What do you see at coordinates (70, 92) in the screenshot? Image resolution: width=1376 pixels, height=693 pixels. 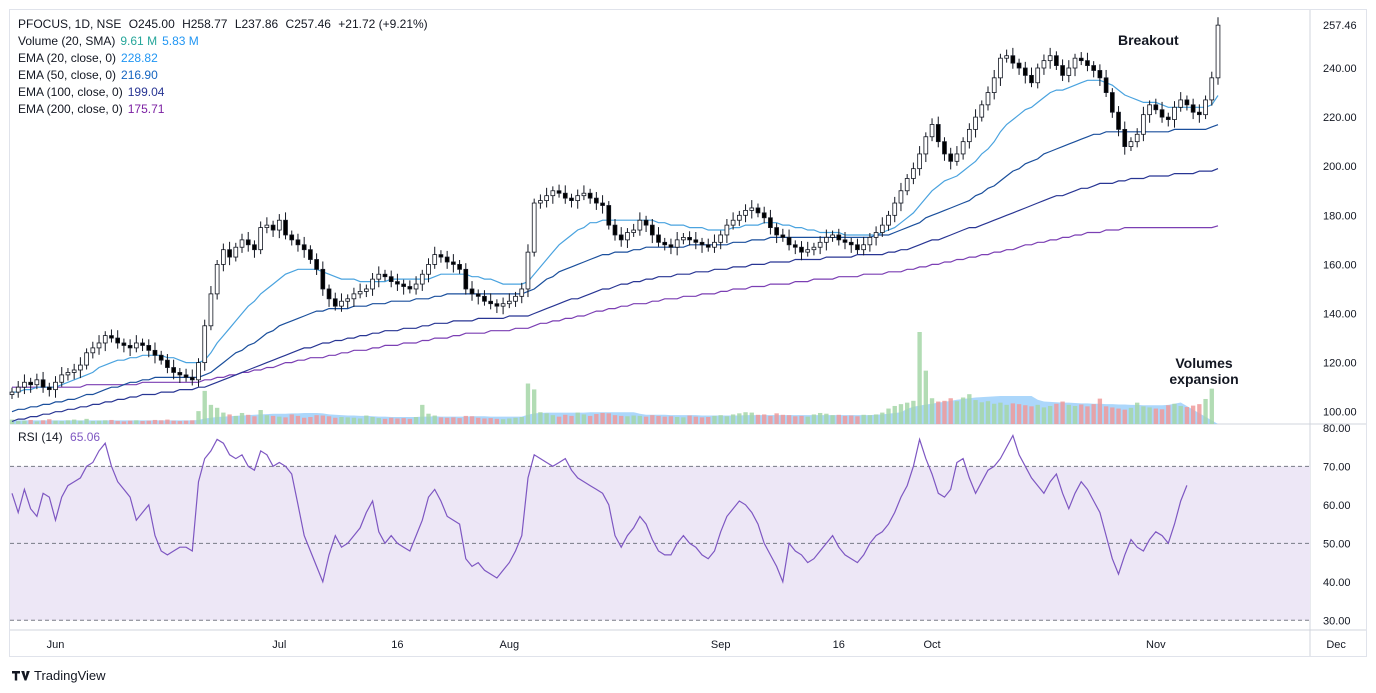 I see `indicator-label: EMA (100, close, 0)` at bounding box center [70, 92].